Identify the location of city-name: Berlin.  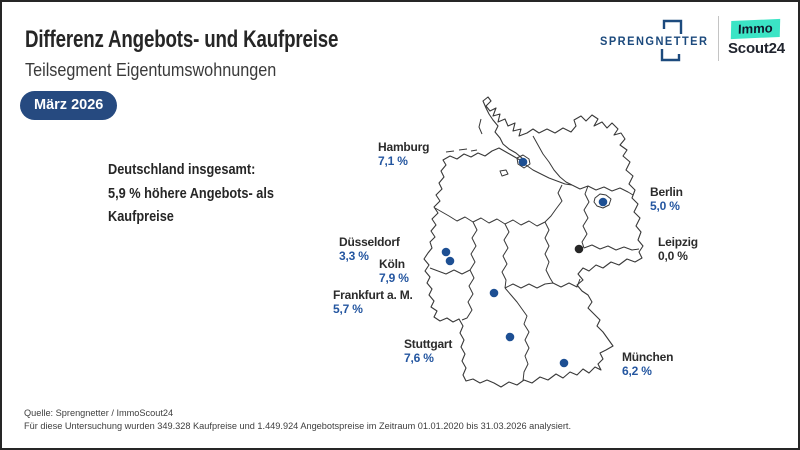
(666, 192).